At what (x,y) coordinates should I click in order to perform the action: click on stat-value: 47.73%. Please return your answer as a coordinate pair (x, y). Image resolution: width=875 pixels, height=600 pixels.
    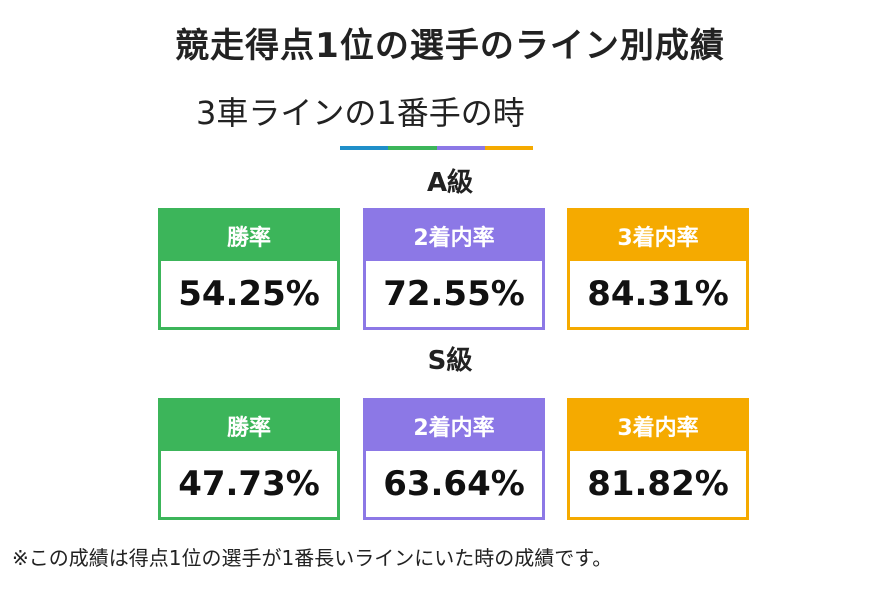
    Looking at the image, I should click on (249, 484).